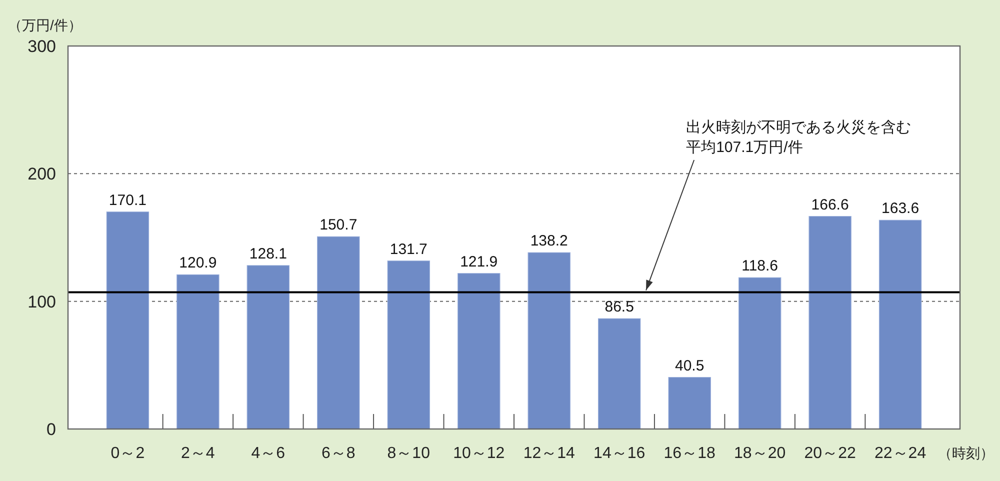 The height and width of the screenshot is (481, 1000). What do you see at coordinates (409, 249) in the screenshot?
I see `data-label: 131.7` at bounding box center [409, 249].